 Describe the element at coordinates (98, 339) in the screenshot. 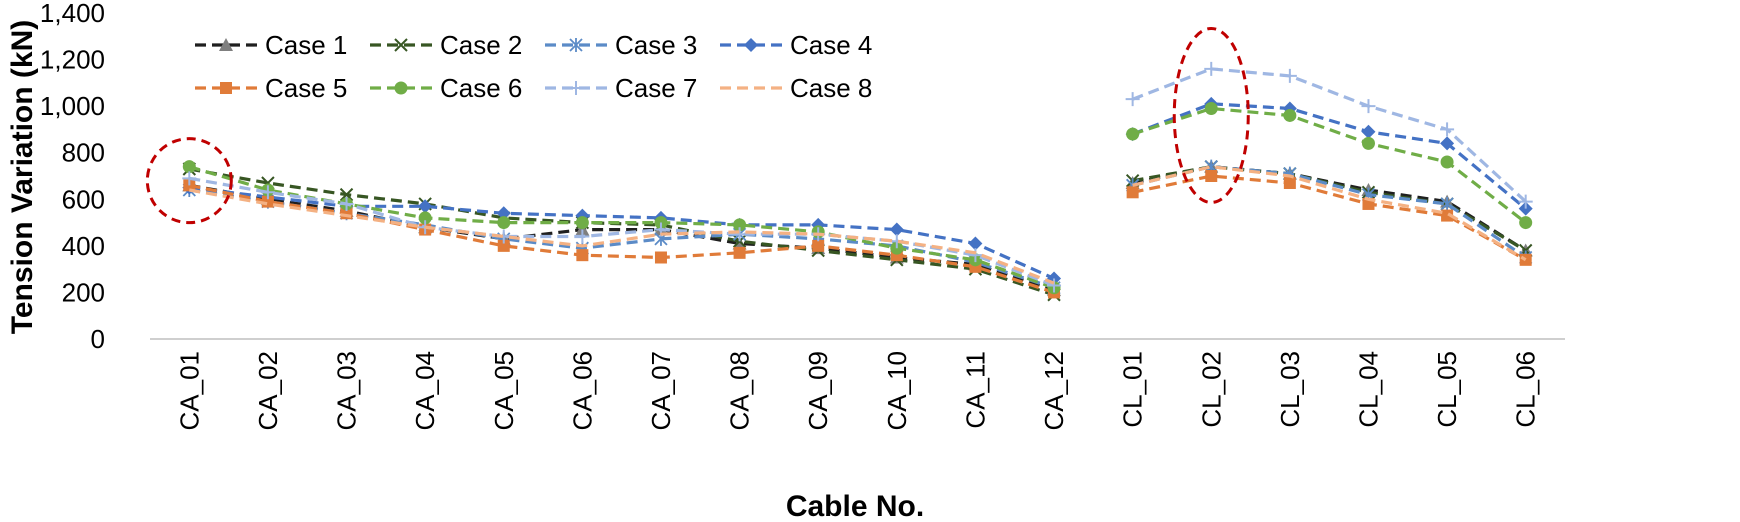

I see `y-tick-label: 0` at that location.